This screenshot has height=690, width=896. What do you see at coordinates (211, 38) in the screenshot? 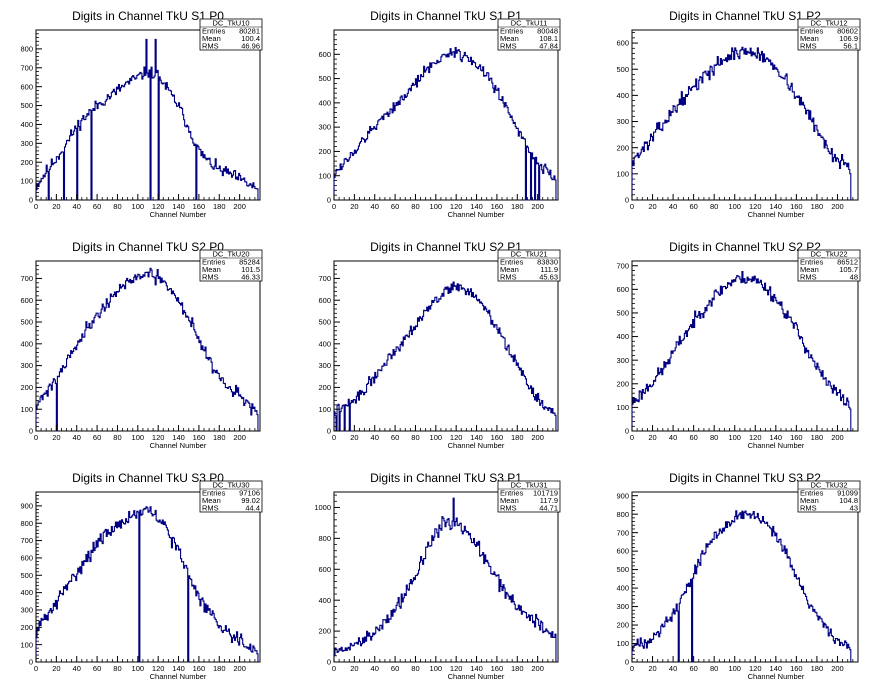
I see `stats-label: Mean` at bounding box center [211, 38].